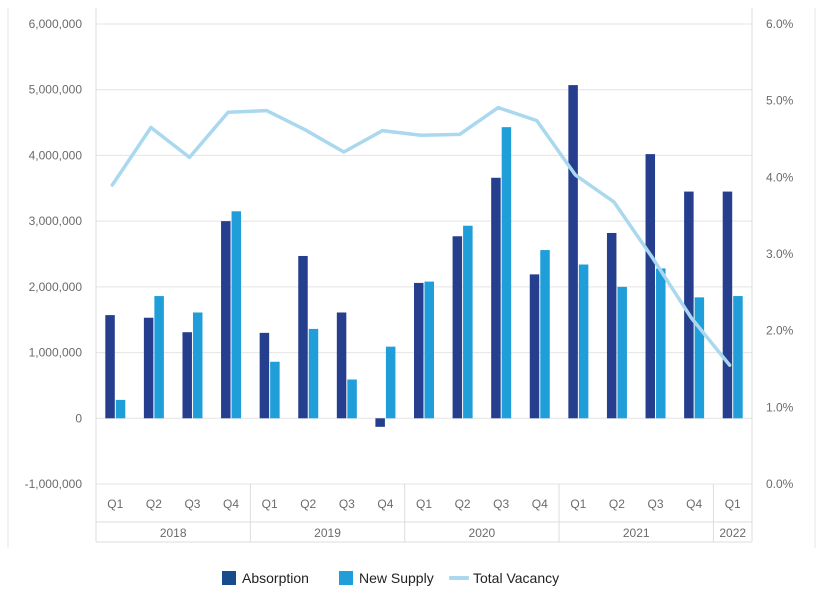  I want to click on legend-label: Total Vacancy, so click(516, 578).